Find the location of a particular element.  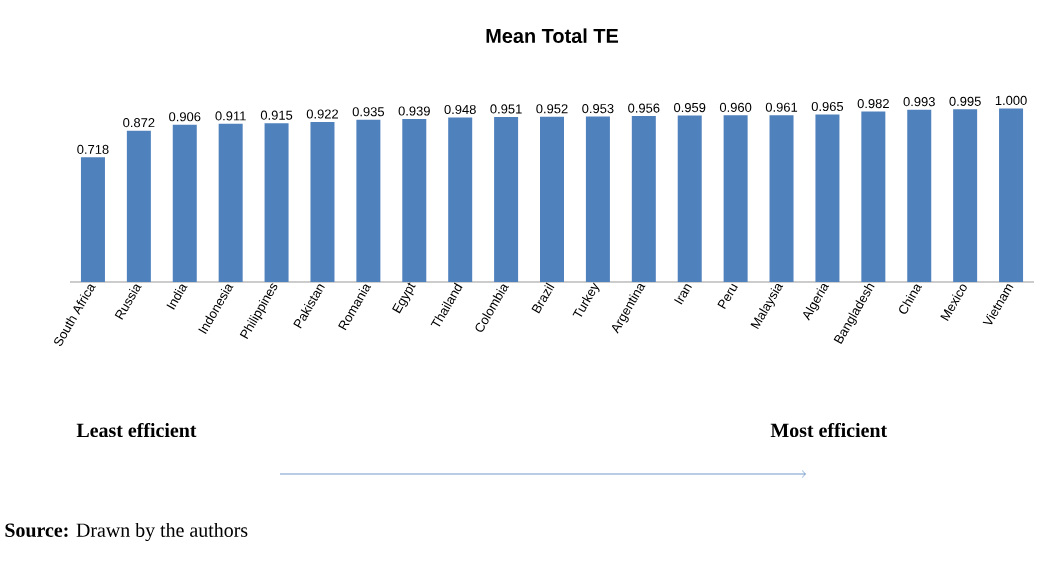

text: Least efficient is located at coordinates (136, 430).